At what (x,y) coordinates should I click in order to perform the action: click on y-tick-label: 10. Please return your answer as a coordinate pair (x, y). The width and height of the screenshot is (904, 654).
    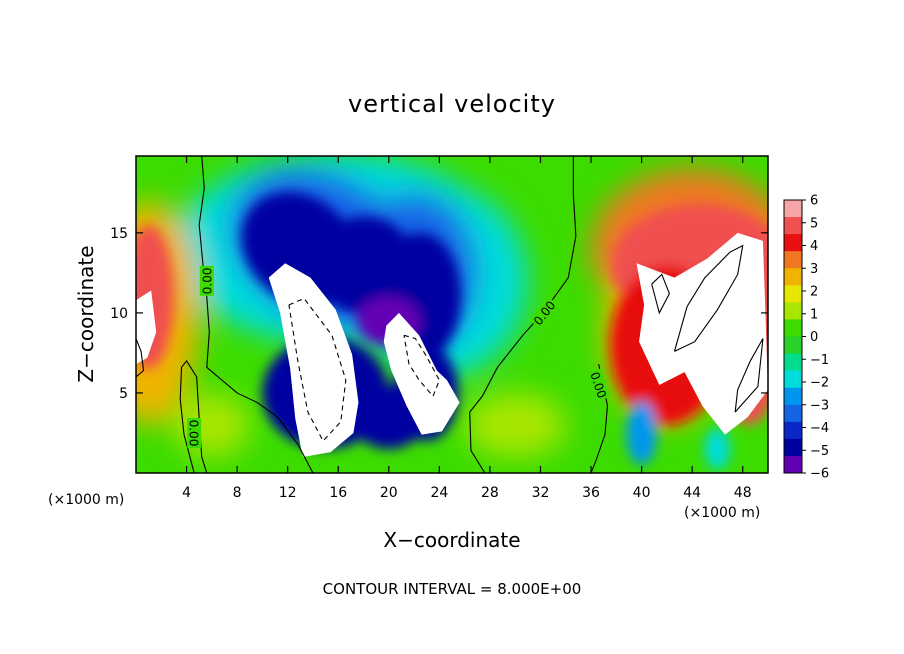
    Looking at the image, I should click on (119, 314).